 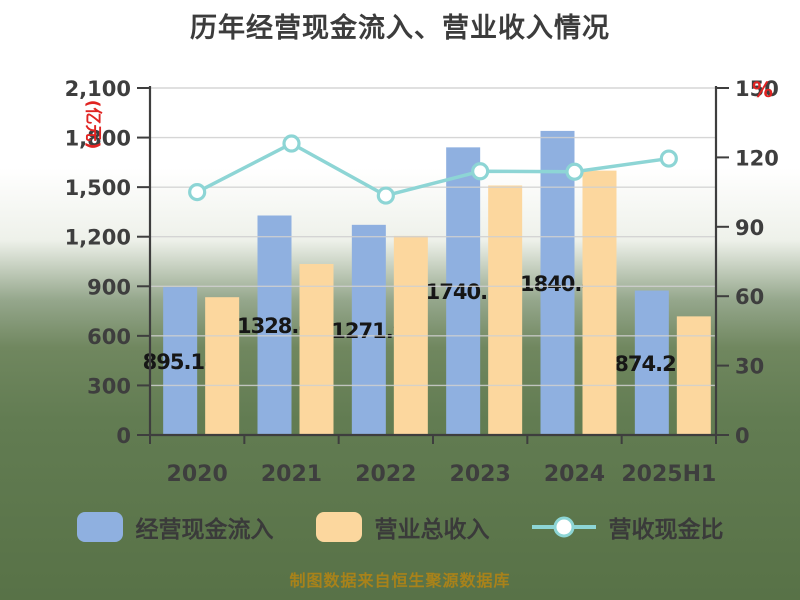 What do you see at coordinates (432, 530) in the screenshot?
I see `legend-label: 营业总收入` at bounding box center [432, 530].